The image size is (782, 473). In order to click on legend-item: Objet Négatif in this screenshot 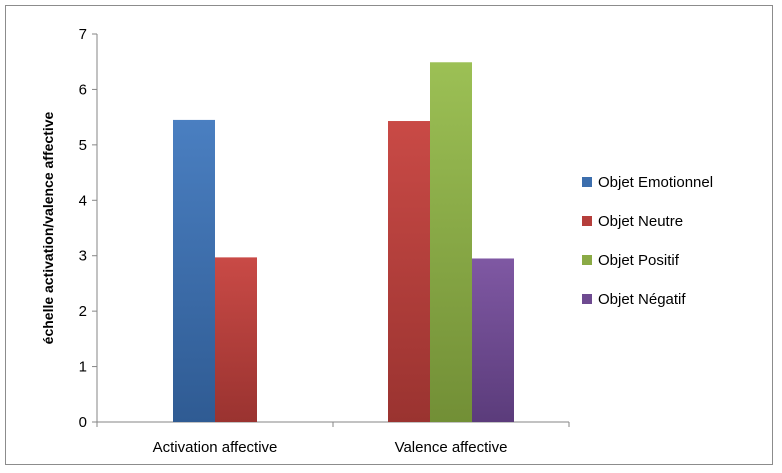, I will do `click(634, 299)`.